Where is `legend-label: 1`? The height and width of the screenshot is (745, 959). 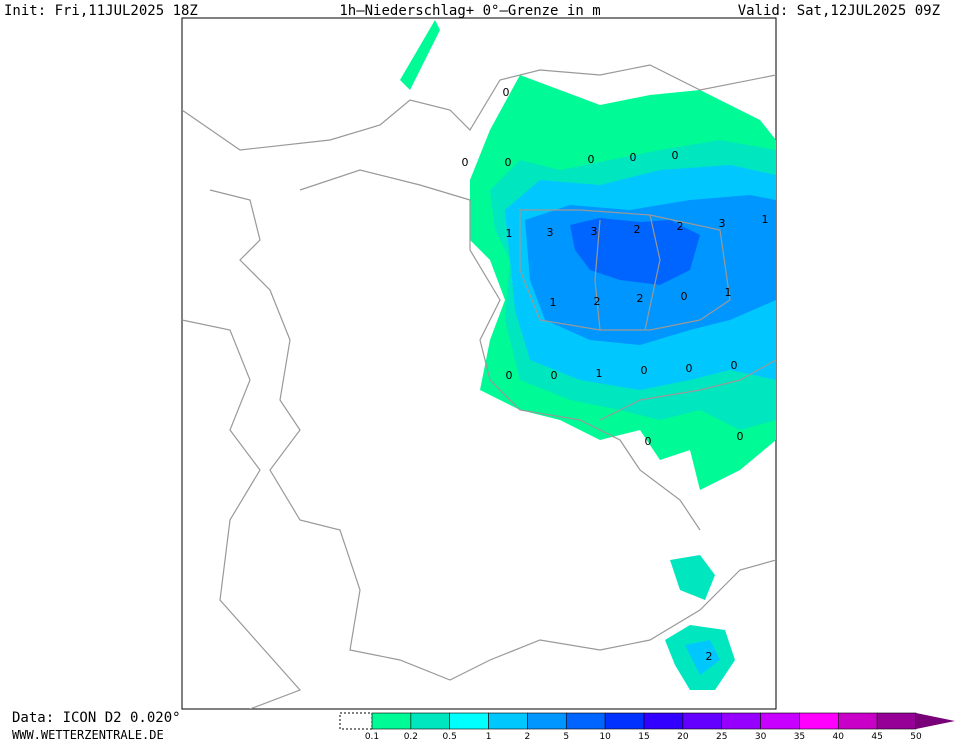 legend-label: 1 is located at coordinates (489, 736).